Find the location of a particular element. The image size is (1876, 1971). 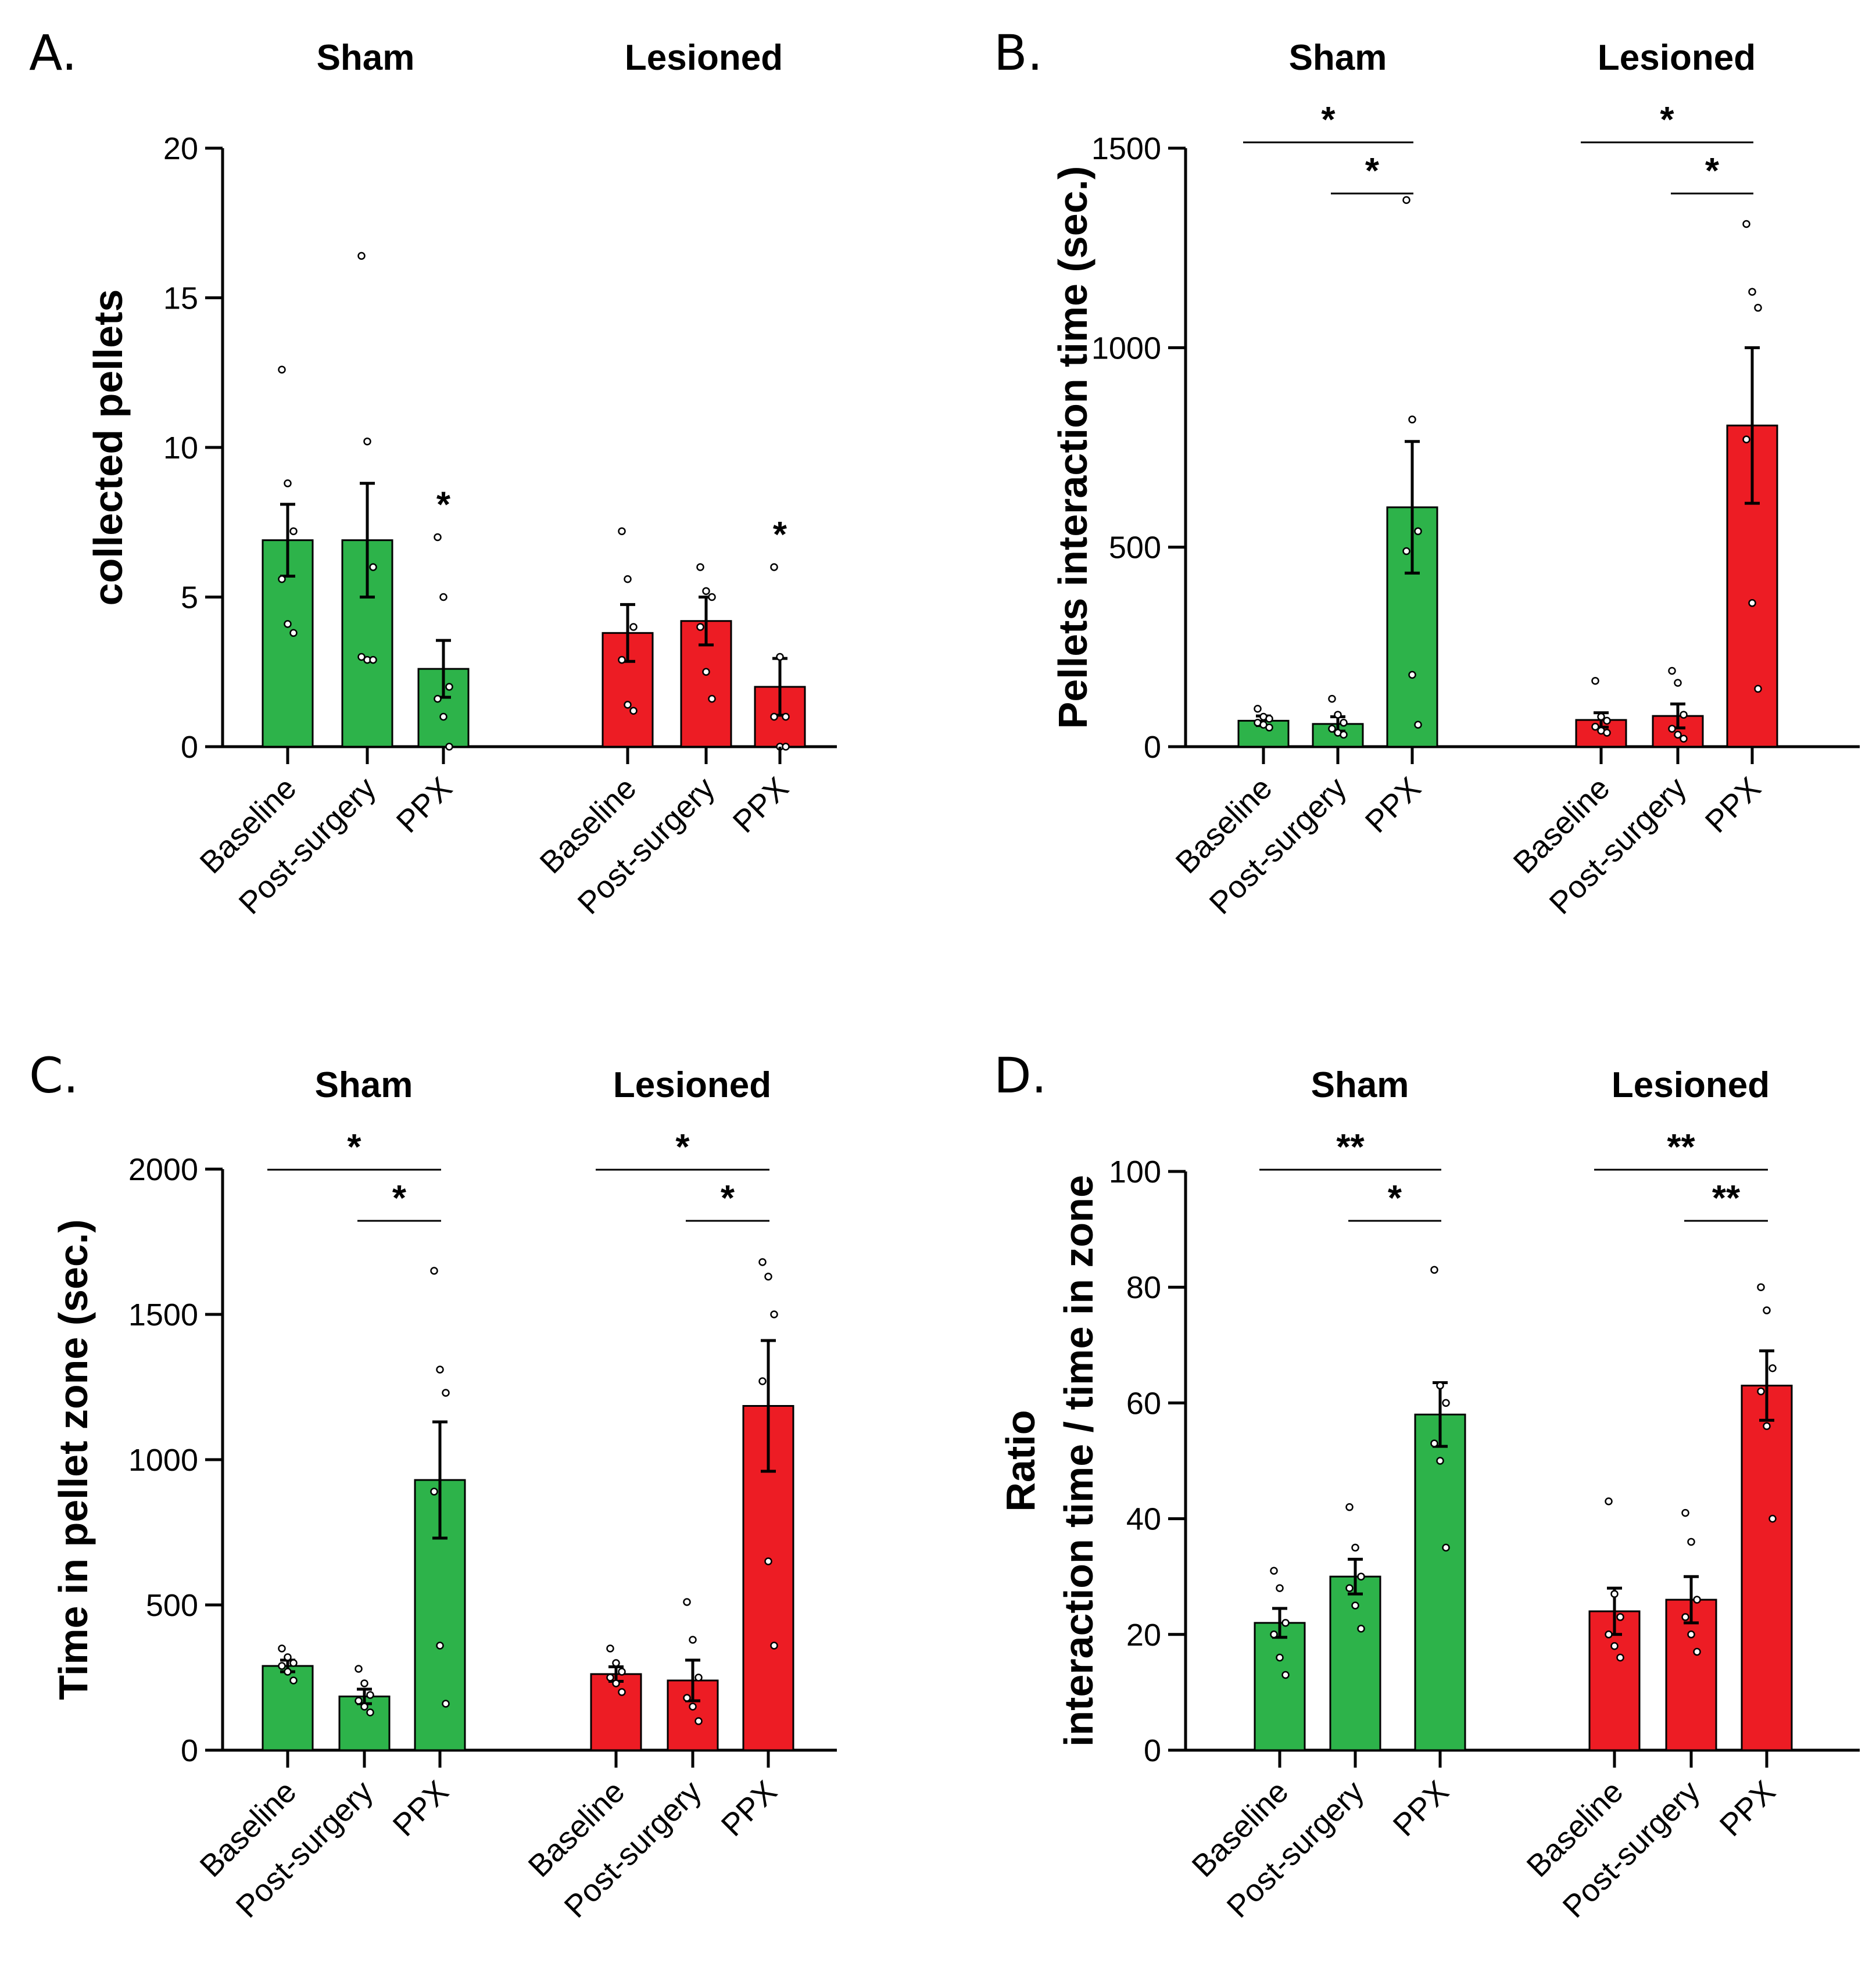

panel-d-lesioned-bracket-label: ** is located at coordinates (1726, 1198).